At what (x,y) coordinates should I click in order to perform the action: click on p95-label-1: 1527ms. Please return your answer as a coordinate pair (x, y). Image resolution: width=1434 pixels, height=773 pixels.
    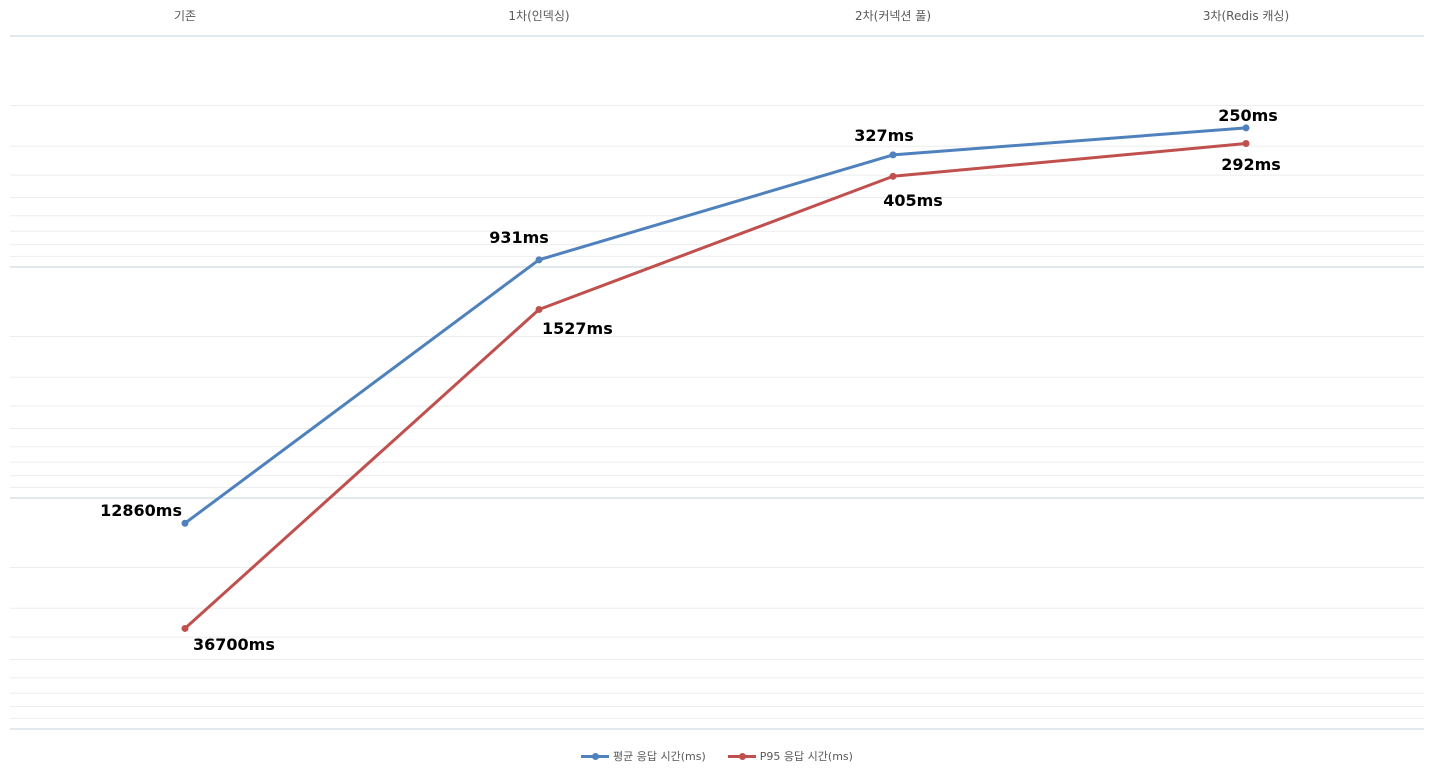
    Looking at the image, I should click on (577, 328).